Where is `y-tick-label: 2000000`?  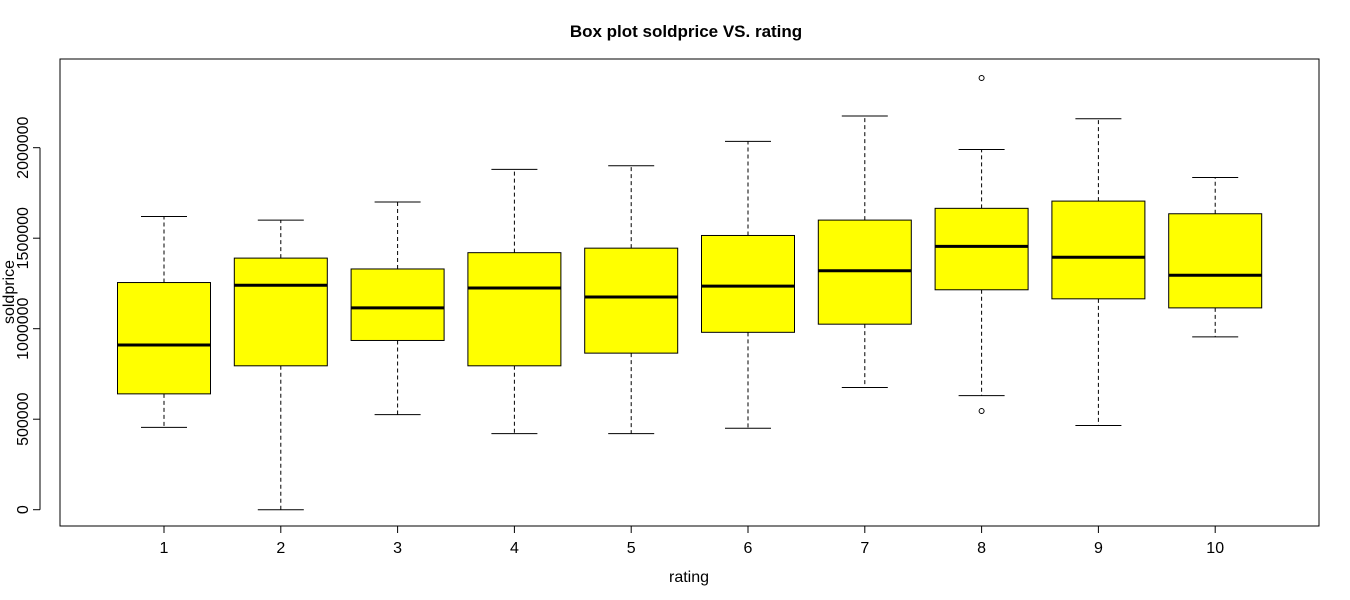
y-tick-label: 2000000 is located at coordinates (23, 147).